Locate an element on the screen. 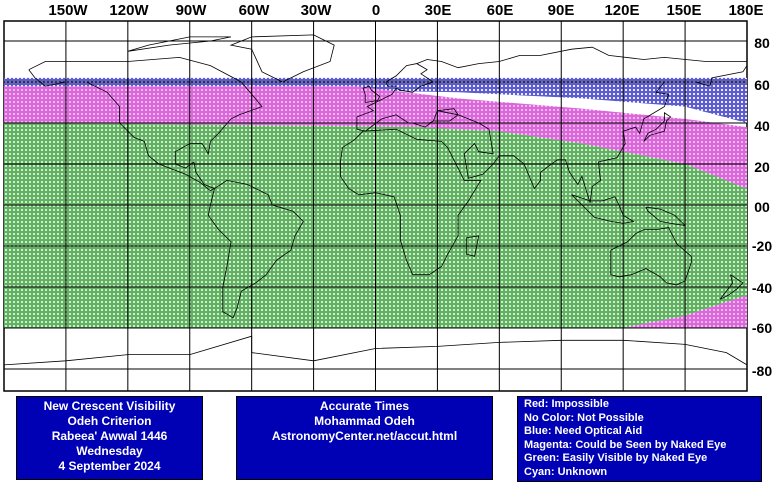  info-criterion: Odeh Criterion is located at coordinates (109, 421).